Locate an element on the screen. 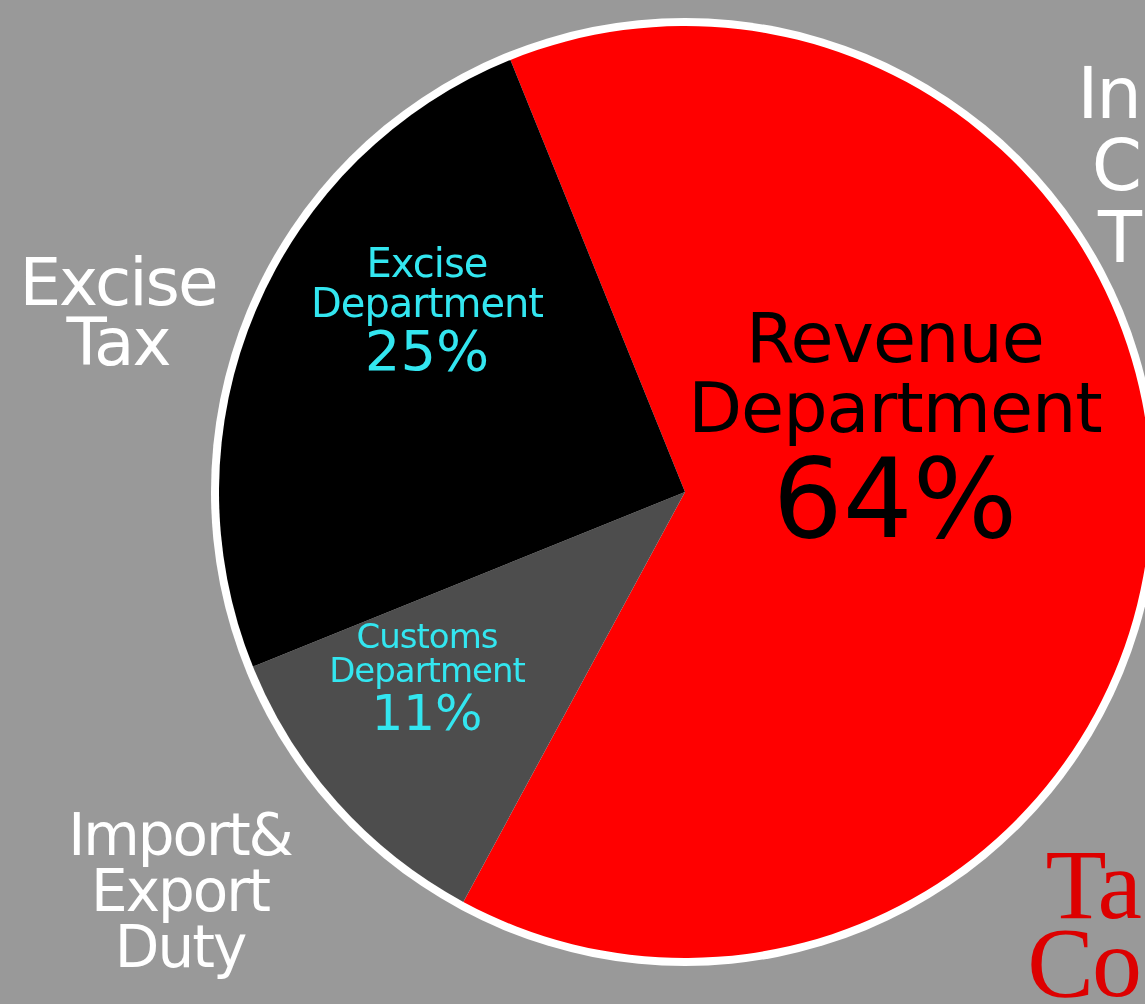  slice-label: Excise Department is located at coordinates (427, 283).